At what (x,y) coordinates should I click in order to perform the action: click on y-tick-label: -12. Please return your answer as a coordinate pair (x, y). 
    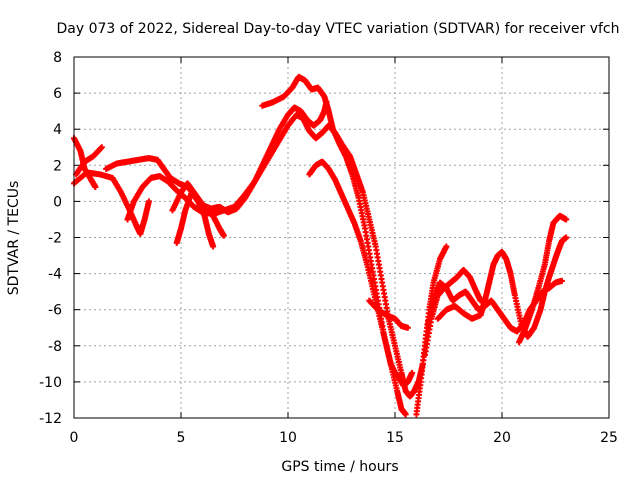
    Looking at the image, I should click on (50, 419).